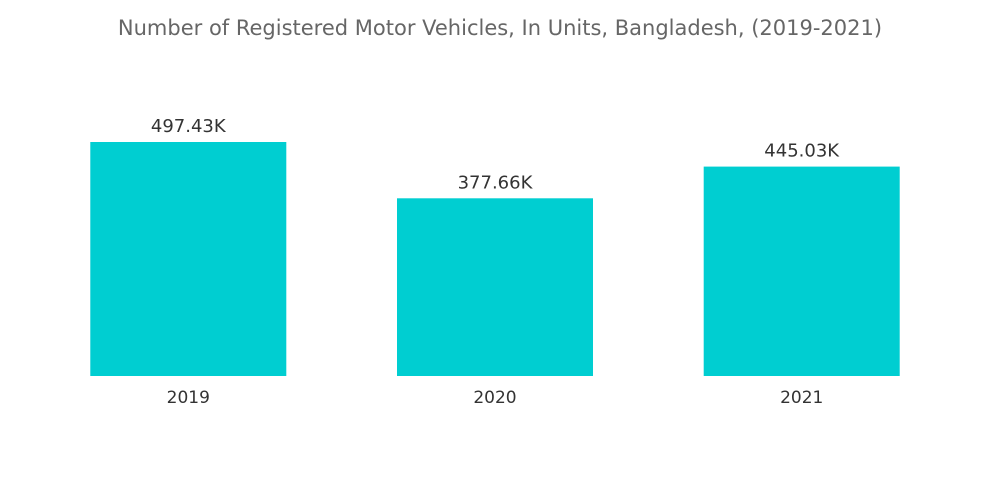 The height and width of the screenshot is (504, 1000). Describe the element at coordinates (802, 151) in the screenshot. I see `data-label-2021: 445.03K` at that location.